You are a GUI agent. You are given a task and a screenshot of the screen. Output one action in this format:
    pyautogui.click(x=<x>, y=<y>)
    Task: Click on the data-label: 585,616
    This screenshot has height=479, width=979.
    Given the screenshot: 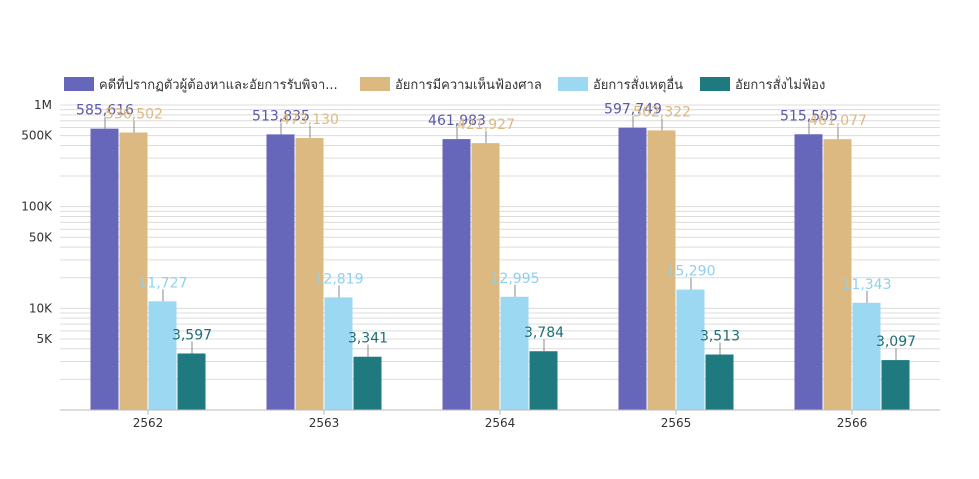 What is the action you would take?
    pyautogui.click(x=105, y=111)
    